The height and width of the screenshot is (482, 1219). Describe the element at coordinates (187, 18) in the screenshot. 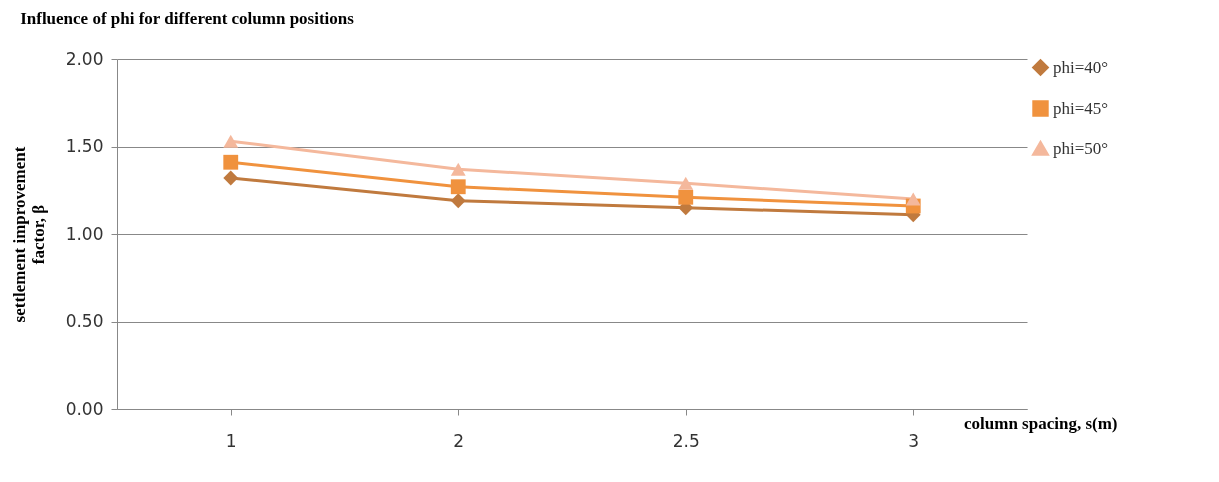

I see `chart-title: Influence of phi for different column positions` at that location.